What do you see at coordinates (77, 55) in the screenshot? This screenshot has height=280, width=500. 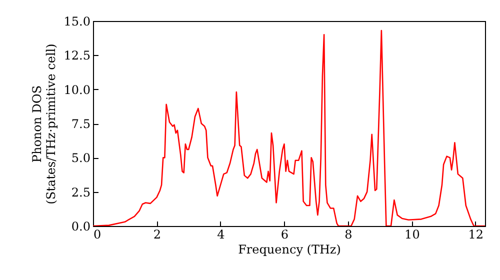 I see `y-tick-label: 12.5` at bounding box center [77, 55].